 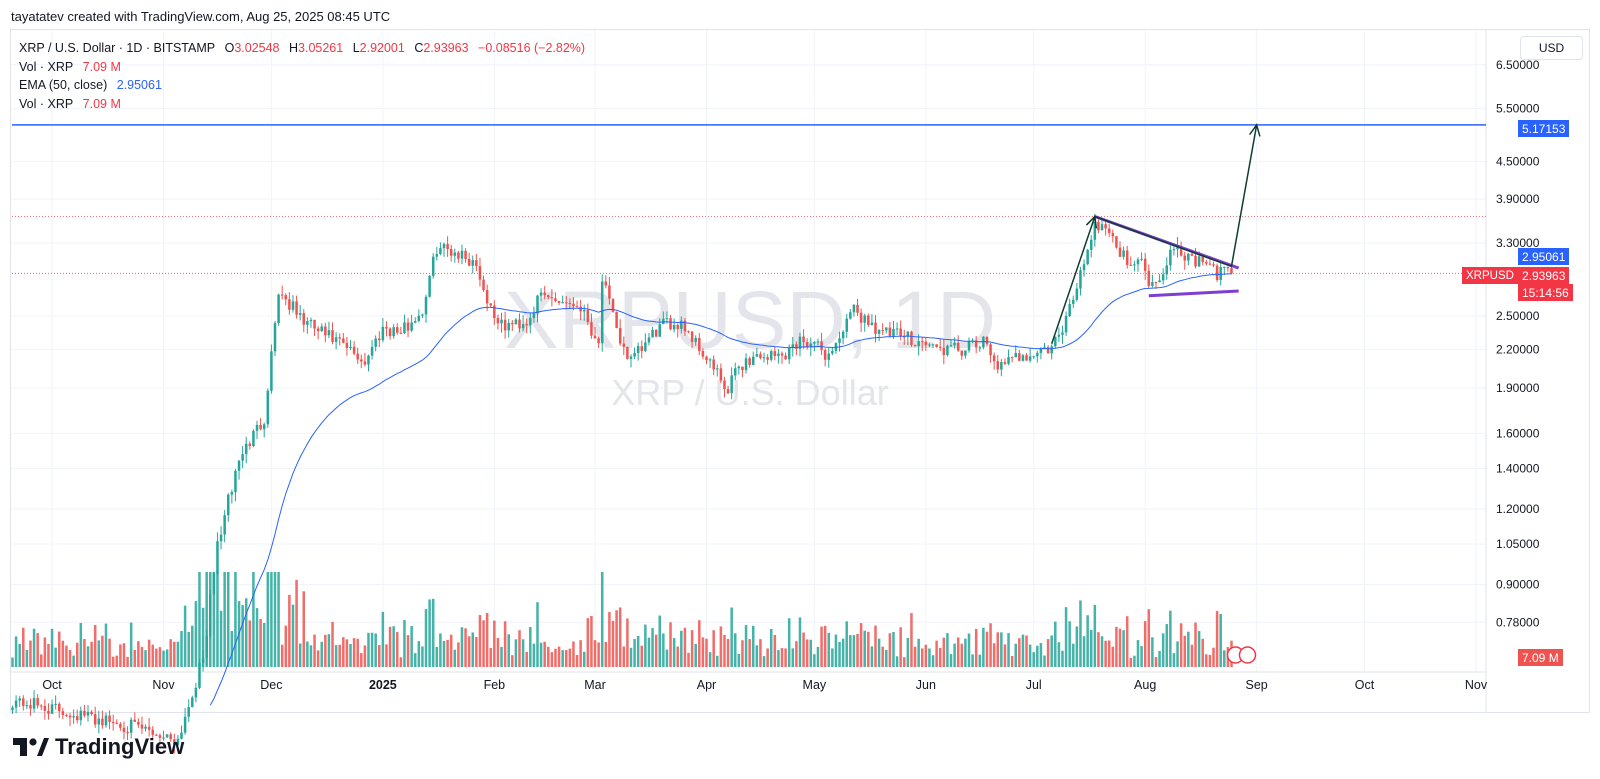 What do you see at coordinates (98, 747) in the screenshot?
I see `tradingview-logo: TradingView` at bounding box center [98, 747].